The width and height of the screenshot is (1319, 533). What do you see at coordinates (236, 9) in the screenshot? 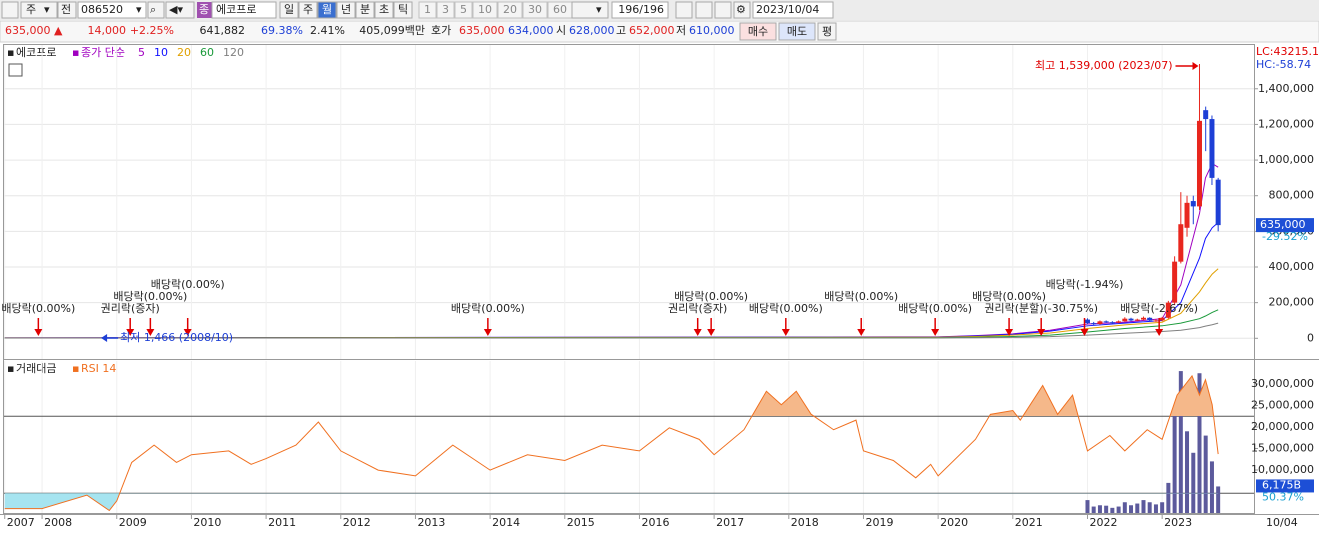
I see `stock-name: 에코프로` at bounding box center [236, 9].